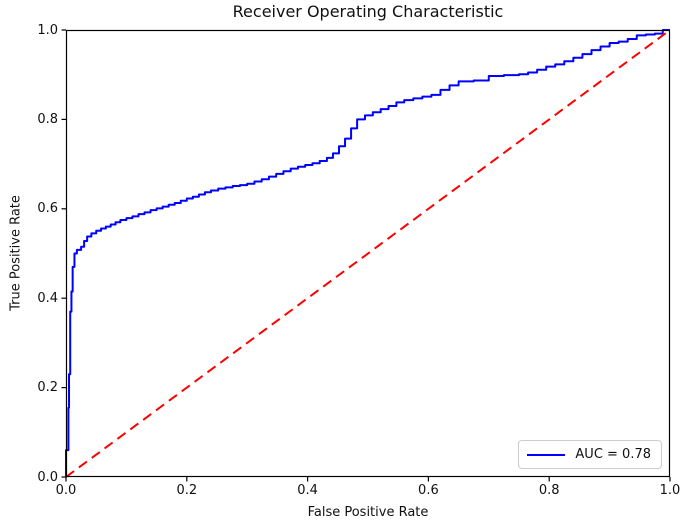 The height and width of the screenshot is (529, 685). What do you see at coordinates (66, 490) in the screenshot?
I see `x-tick-label: 0.0` at bounding box center [66, 490].